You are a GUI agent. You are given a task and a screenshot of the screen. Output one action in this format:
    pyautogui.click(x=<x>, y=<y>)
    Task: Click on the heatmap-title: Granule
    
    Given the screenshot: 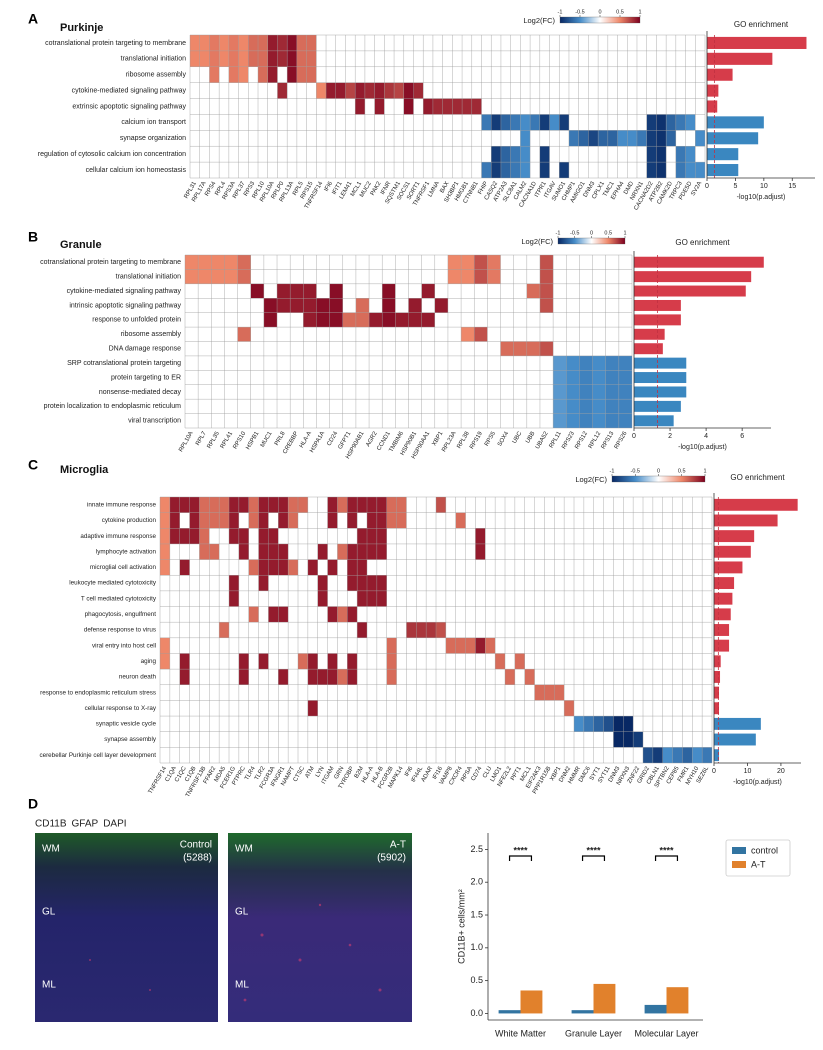 What is the action you would take?
    pyautogui.click(x=81, y=245)
    